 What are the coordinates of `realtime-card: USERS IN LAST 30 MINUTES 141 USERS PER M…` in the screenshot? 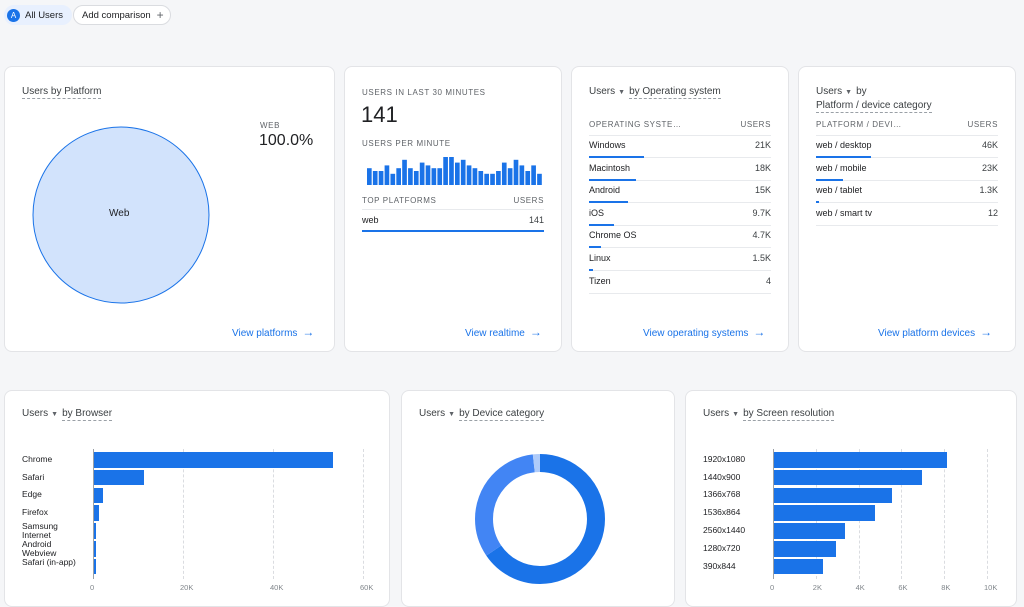 It's located at (453, 209).